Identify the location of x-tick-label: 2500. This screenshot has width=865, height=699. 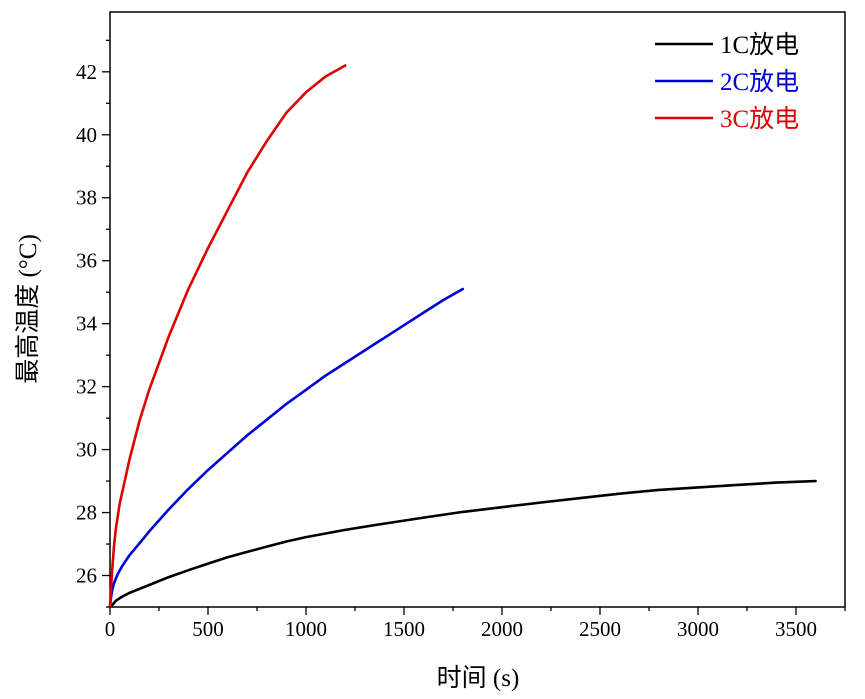
(600, 629).